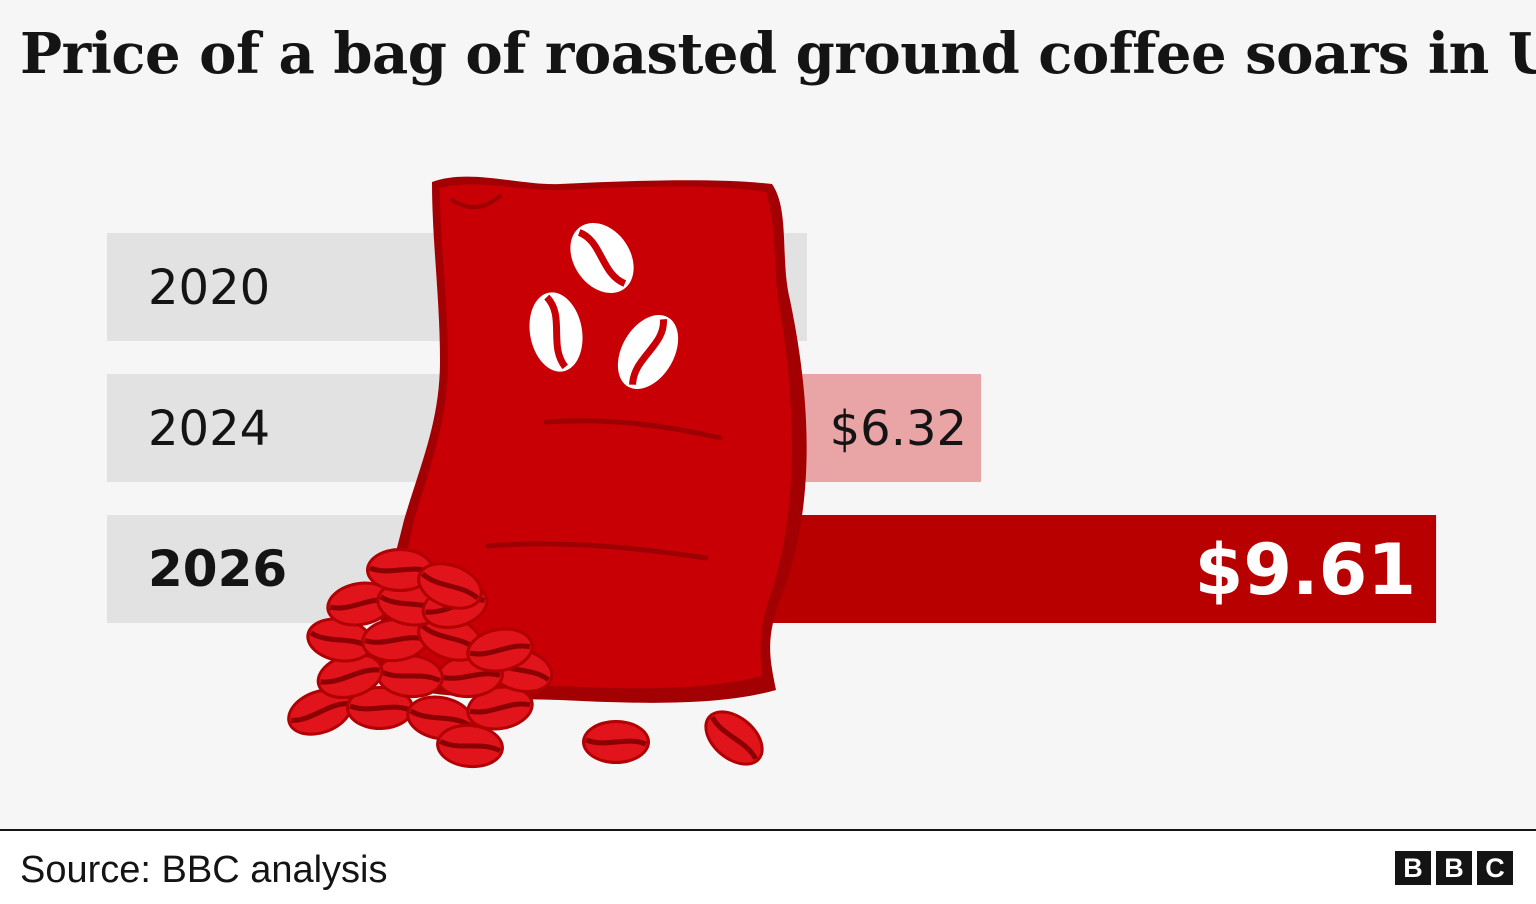 The height and width of the screenshot is (904, 1536). Describe the element at coordinates (204, 870) in the screenshot. I see `source-note: Source: BBC analysis` at that location.